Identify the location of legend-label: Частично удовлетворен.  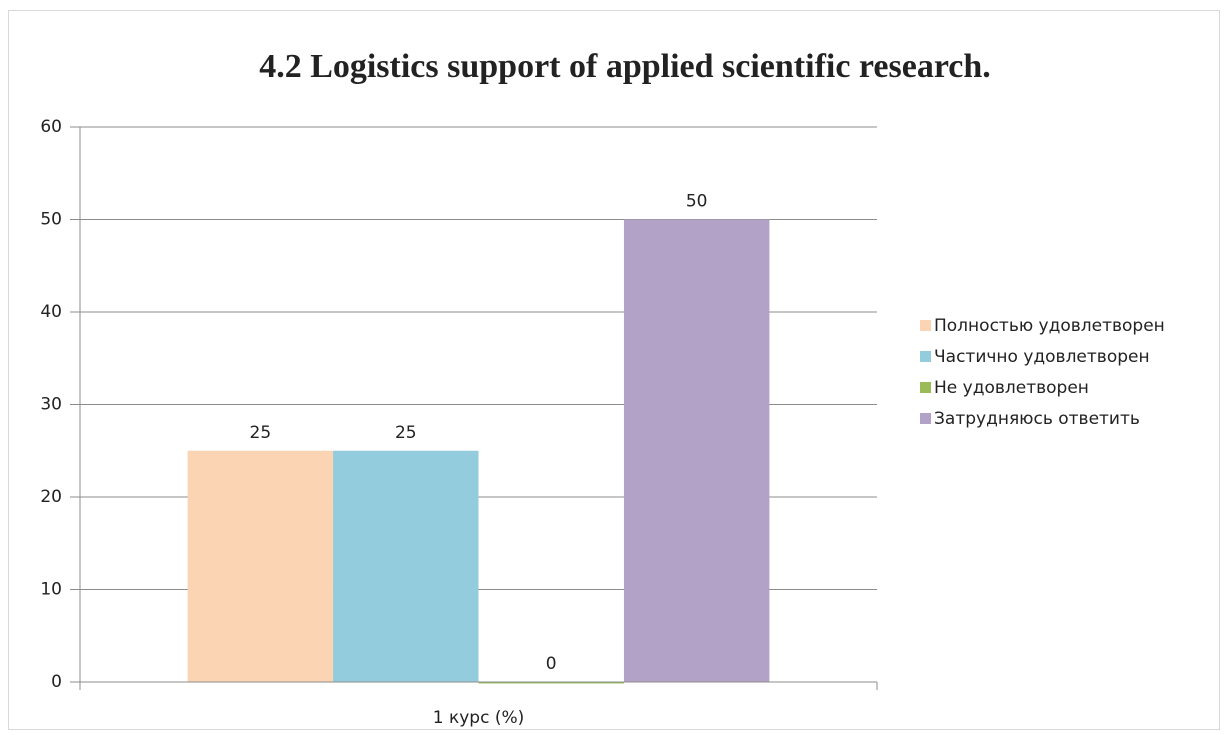
(1042, 357).